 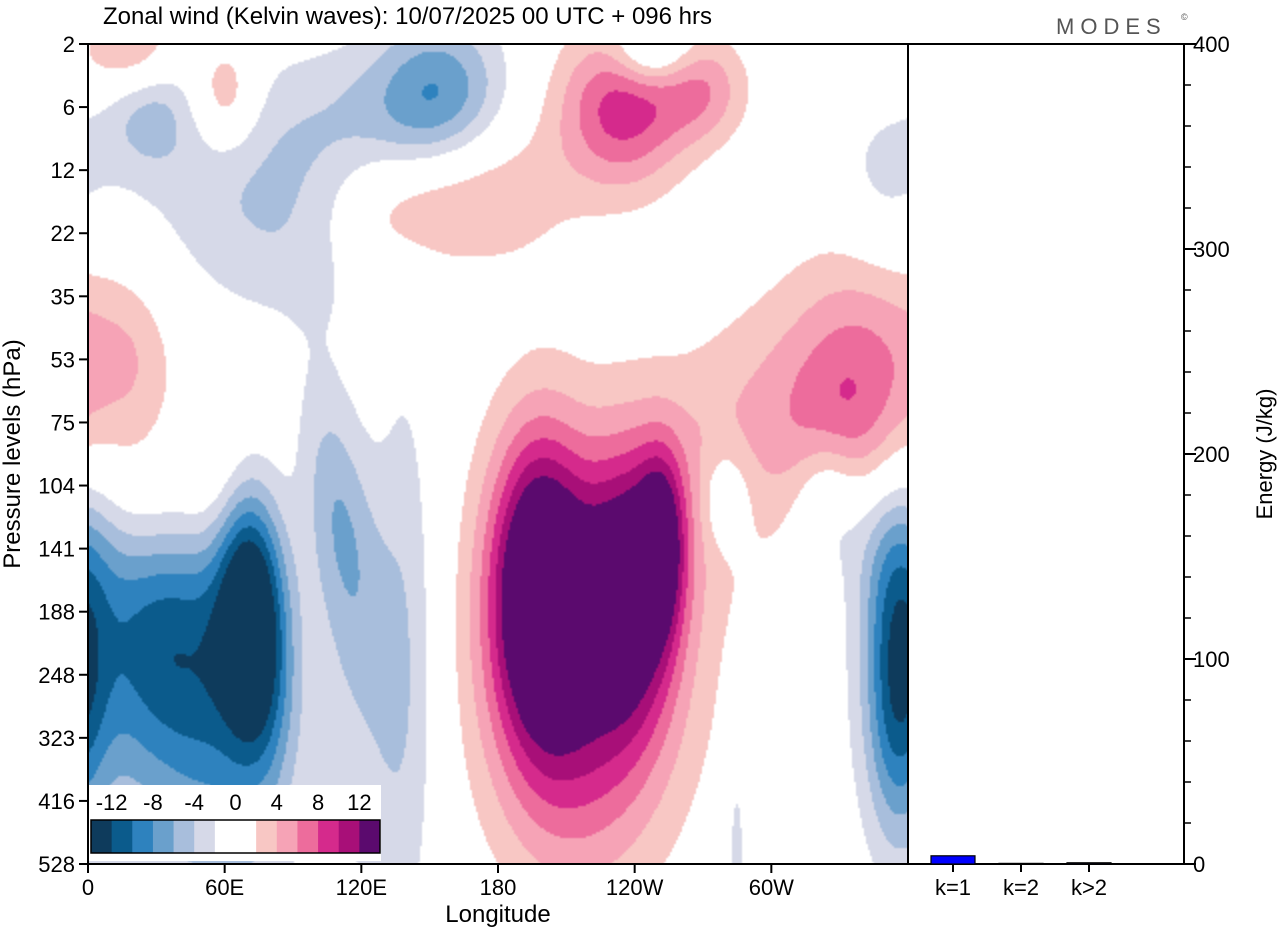 I want to click on x-axis: 0 60E 120E 180 120W 60W, so click(x=438, y=882).